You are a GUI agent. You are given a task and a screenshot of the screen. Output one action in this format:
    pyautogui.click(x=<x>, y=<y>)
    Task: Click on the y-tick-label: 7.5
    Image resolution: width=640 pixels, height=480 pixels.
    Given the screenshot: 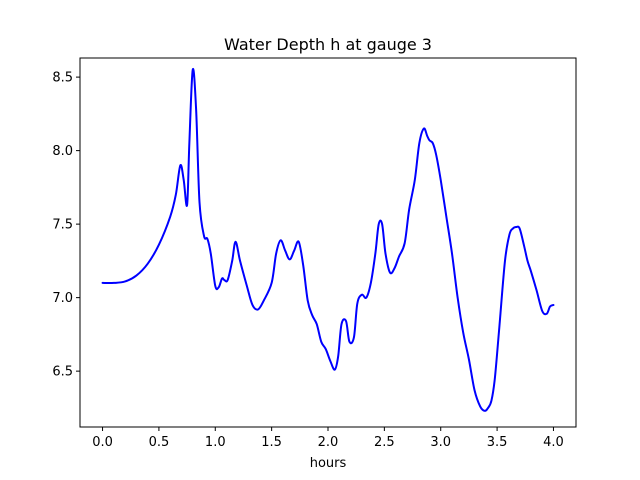 What is the action you would take?
    pyautogui.click(x=62, y=225)
    